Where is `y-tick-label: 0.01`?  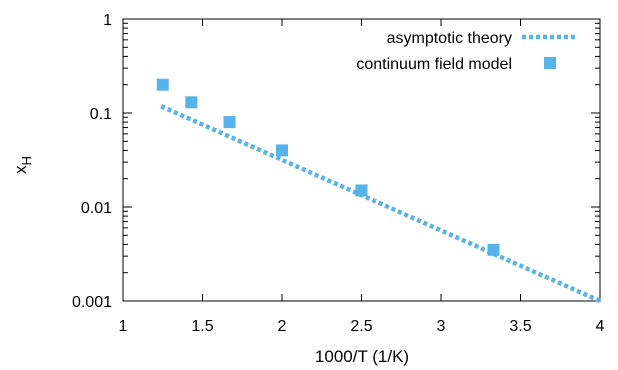 y-tick-label: 0.01 is located at coordinates (96, 208).